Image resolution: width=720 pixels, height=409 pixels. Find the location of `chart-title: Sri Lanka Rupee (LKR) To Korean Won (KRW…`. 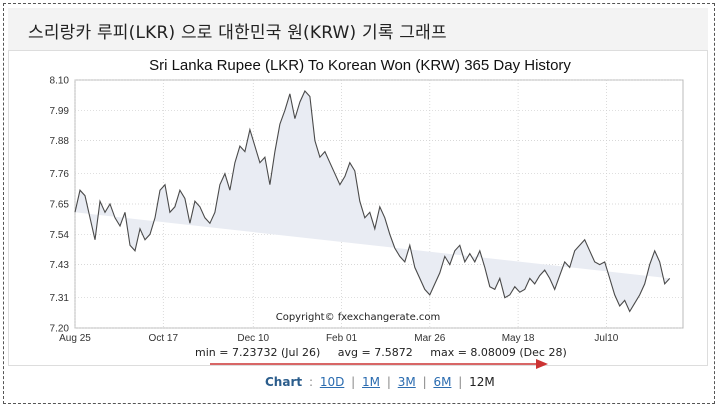

chart-title: Sri Lanka Rupee (LKR) To Korean Won (KRW… is located at coordinates (360, 65).